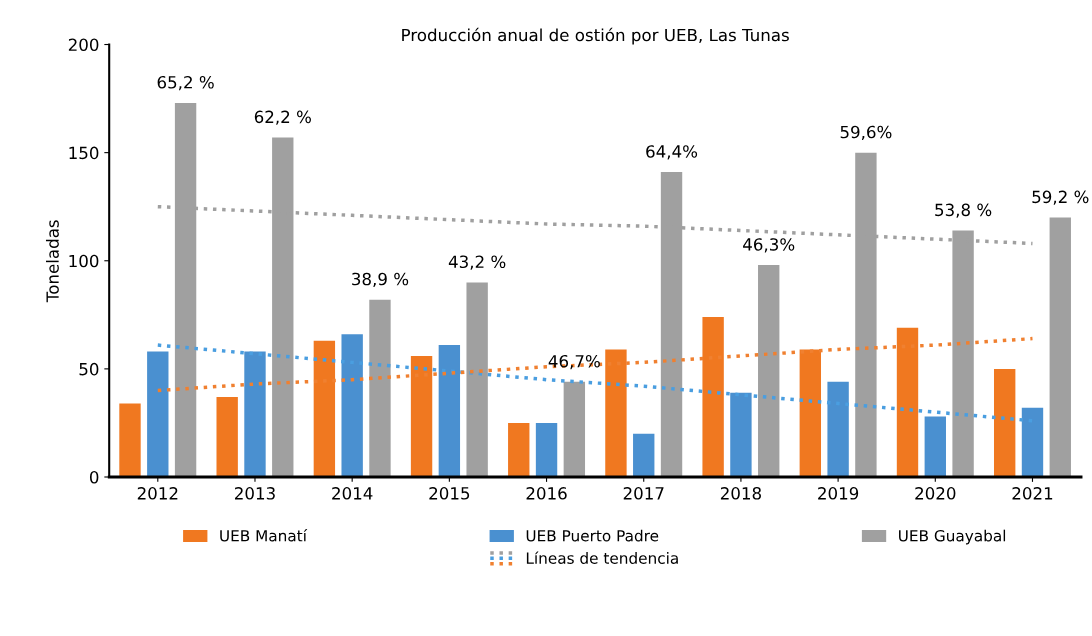  I want to click on y-tick-label: 200, so click(83, 45).